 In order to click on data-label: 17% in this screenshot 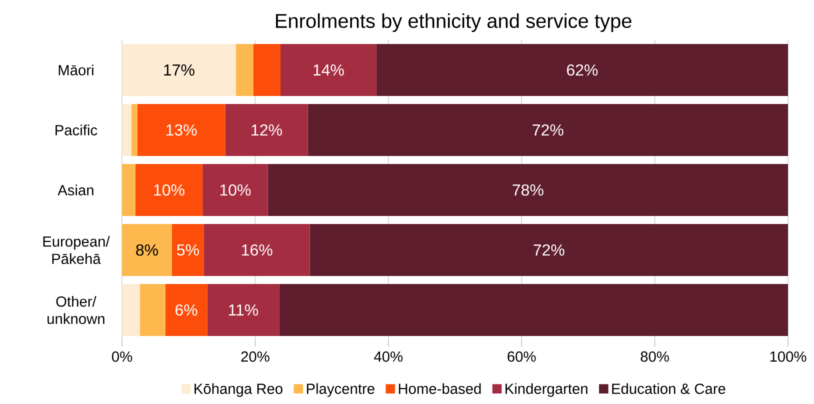, I will do `click(179, 70)`.